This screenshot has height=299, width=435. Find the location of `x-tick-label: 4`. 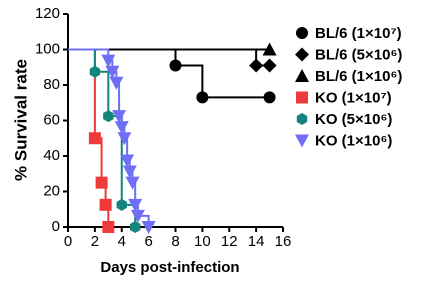

x-tick-label: 4 is located at coordinates (122, 241).